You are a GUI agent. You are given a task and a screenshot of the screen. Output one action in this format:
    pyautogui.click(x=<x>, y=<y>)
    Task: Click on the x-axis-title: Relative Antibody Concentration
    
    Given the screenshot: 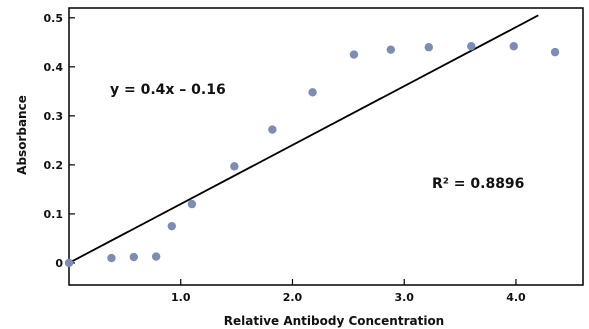 What is the action you would take?
    pyautogui.click(x=334, y=321)
    